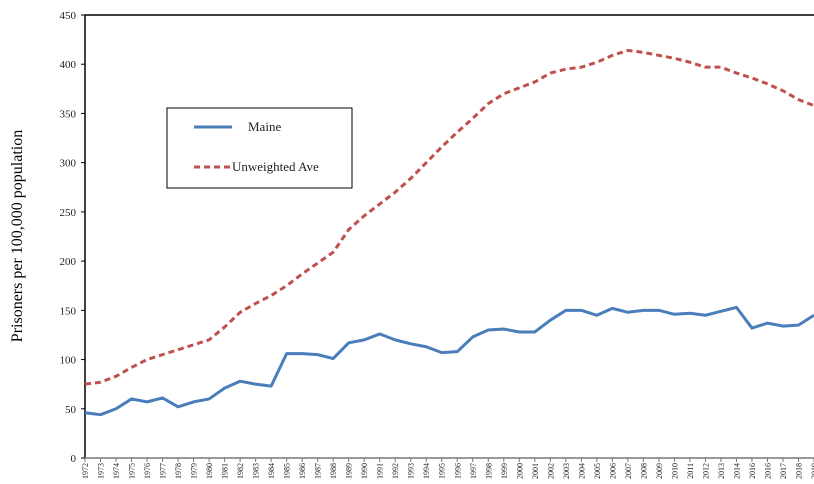  I want to click on x-tick-label: 1993, so click(411, 471).